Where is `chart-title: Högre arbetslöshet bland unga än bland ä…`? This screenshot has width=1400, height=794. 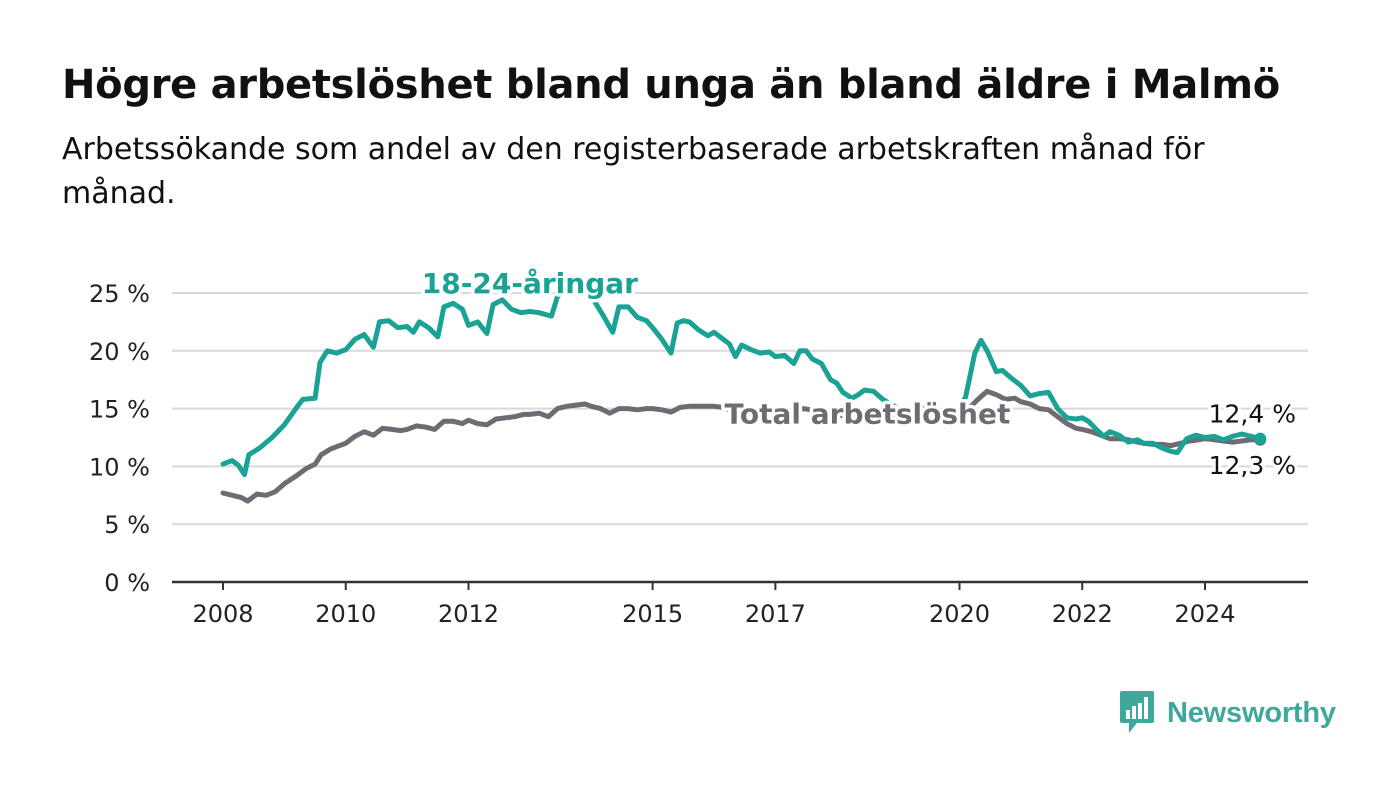 chart-title: Högre arbetslöshet bland unga än bland ä… is located at coordinates (671, 85).